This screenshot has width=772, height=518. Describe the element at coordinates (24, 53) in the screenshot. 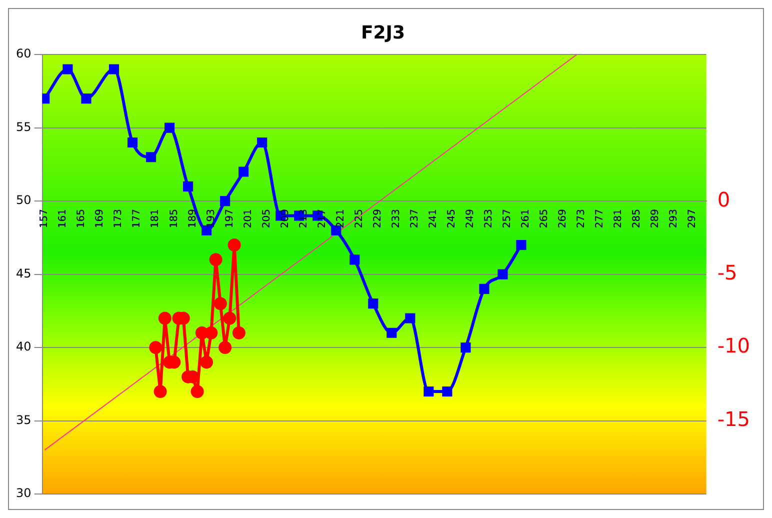

I see `y-tick-label: 60` at that location.